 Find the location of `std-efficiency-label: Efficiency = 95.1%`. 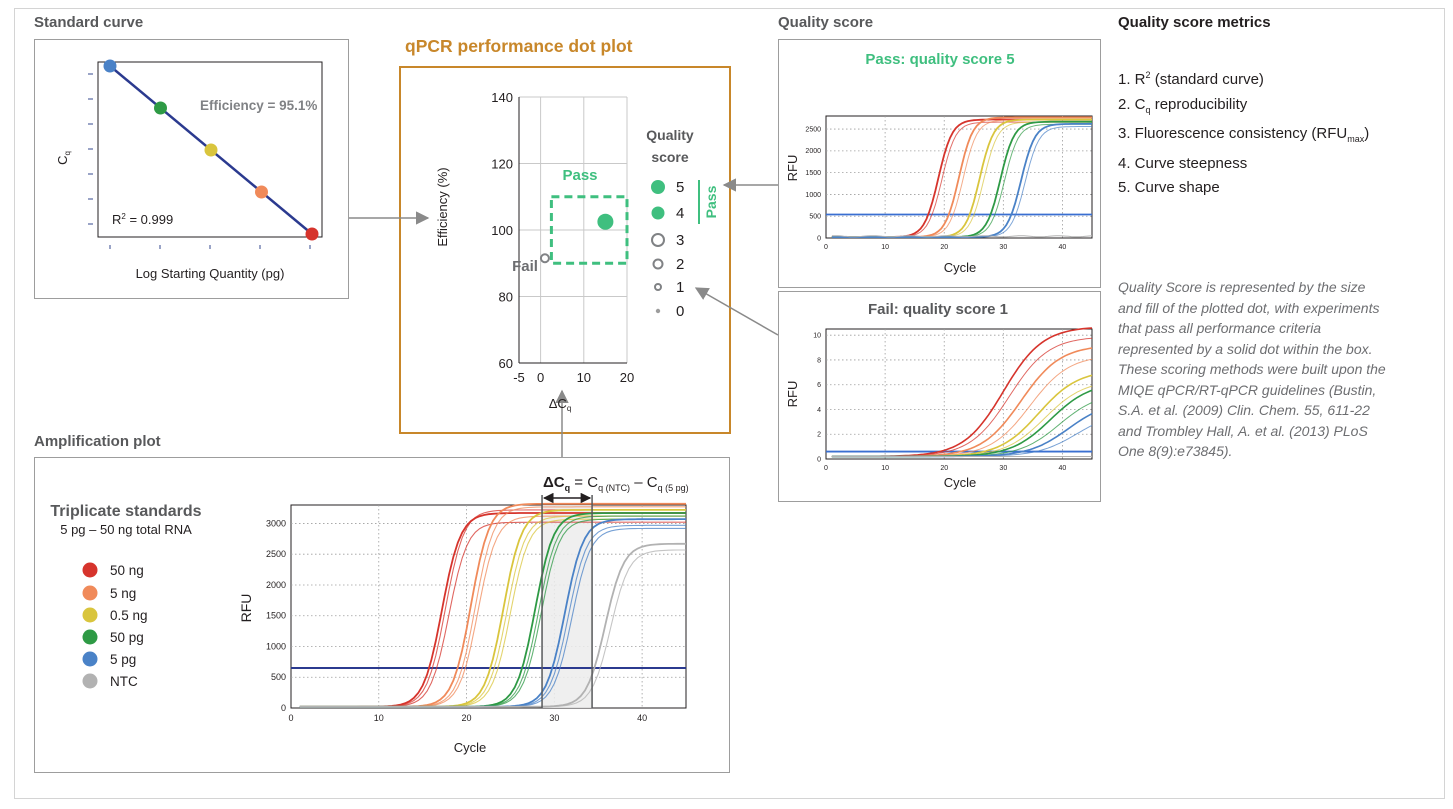

std-efficiency-label: Efficiency = 95.1% is located at coordinates (258, 105).